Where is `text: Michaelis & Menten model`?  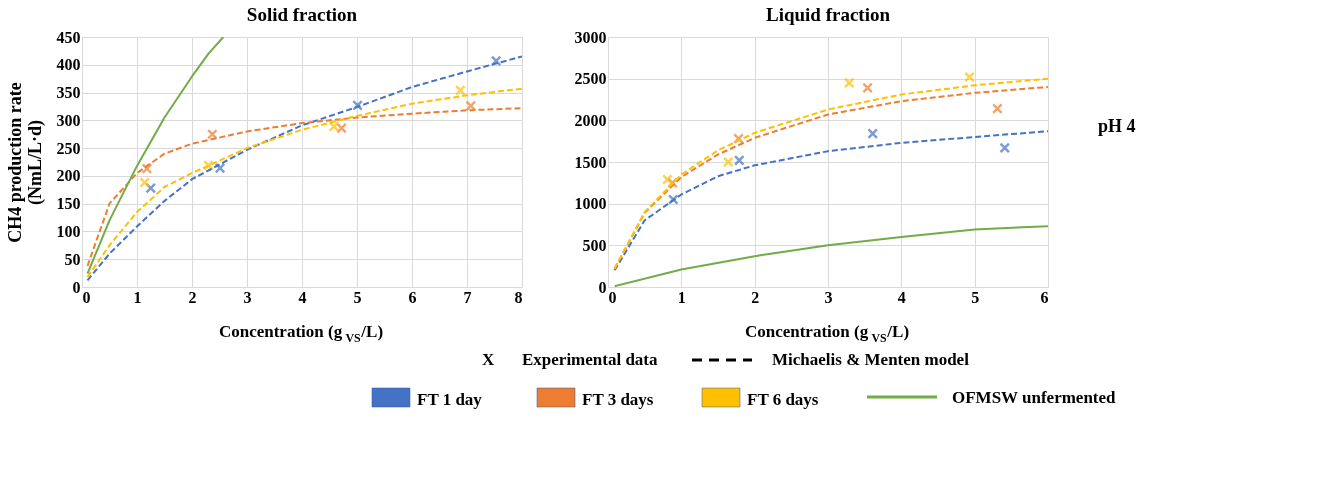 text: Michaelis & Menten model is located at coordinates (871, 359).